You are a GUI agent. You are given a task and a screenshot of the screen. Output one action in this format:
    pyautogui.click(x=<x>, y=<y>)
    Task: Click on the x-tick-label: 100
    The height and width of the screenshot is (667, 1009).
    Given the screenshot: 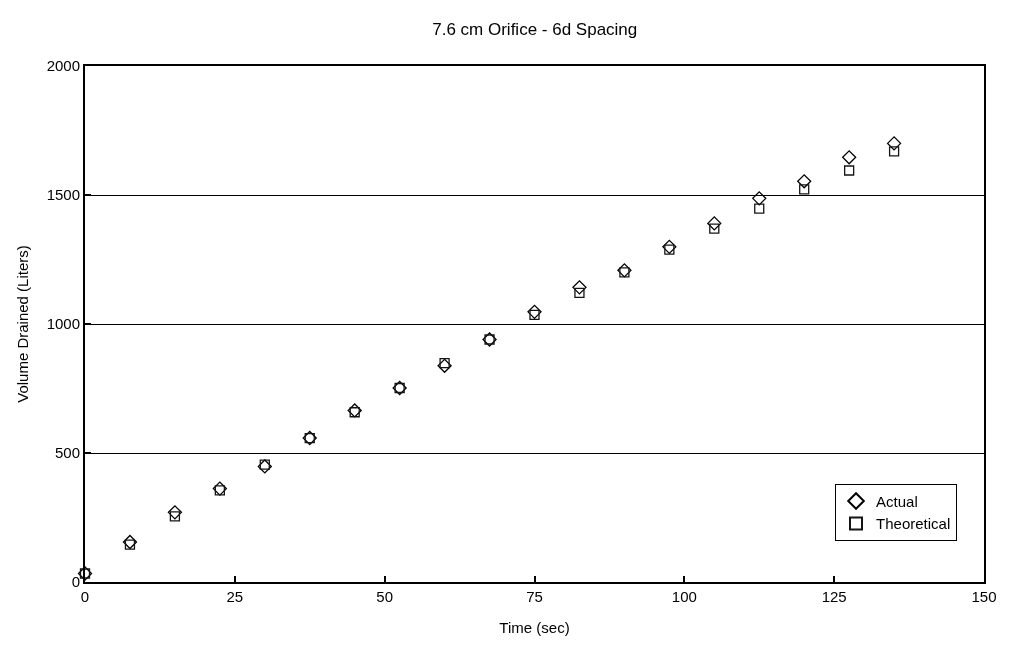 What is the action you would take?
    pyautogui.click(x=684, y=596)
    